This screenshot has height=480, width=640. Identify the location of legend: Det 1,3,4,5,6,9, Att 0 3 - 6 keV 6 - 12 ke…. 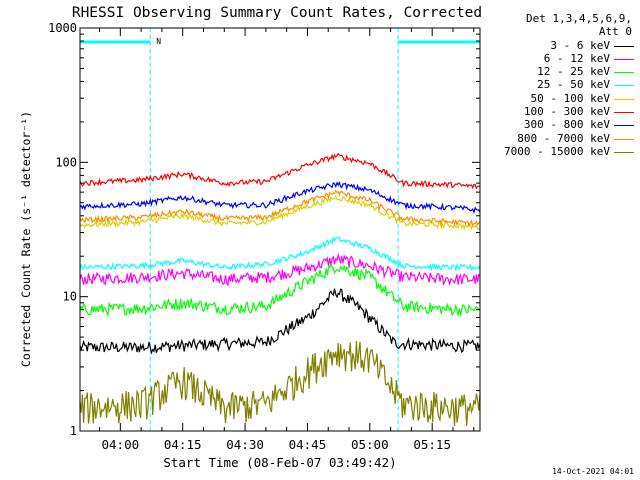
(558, 85).